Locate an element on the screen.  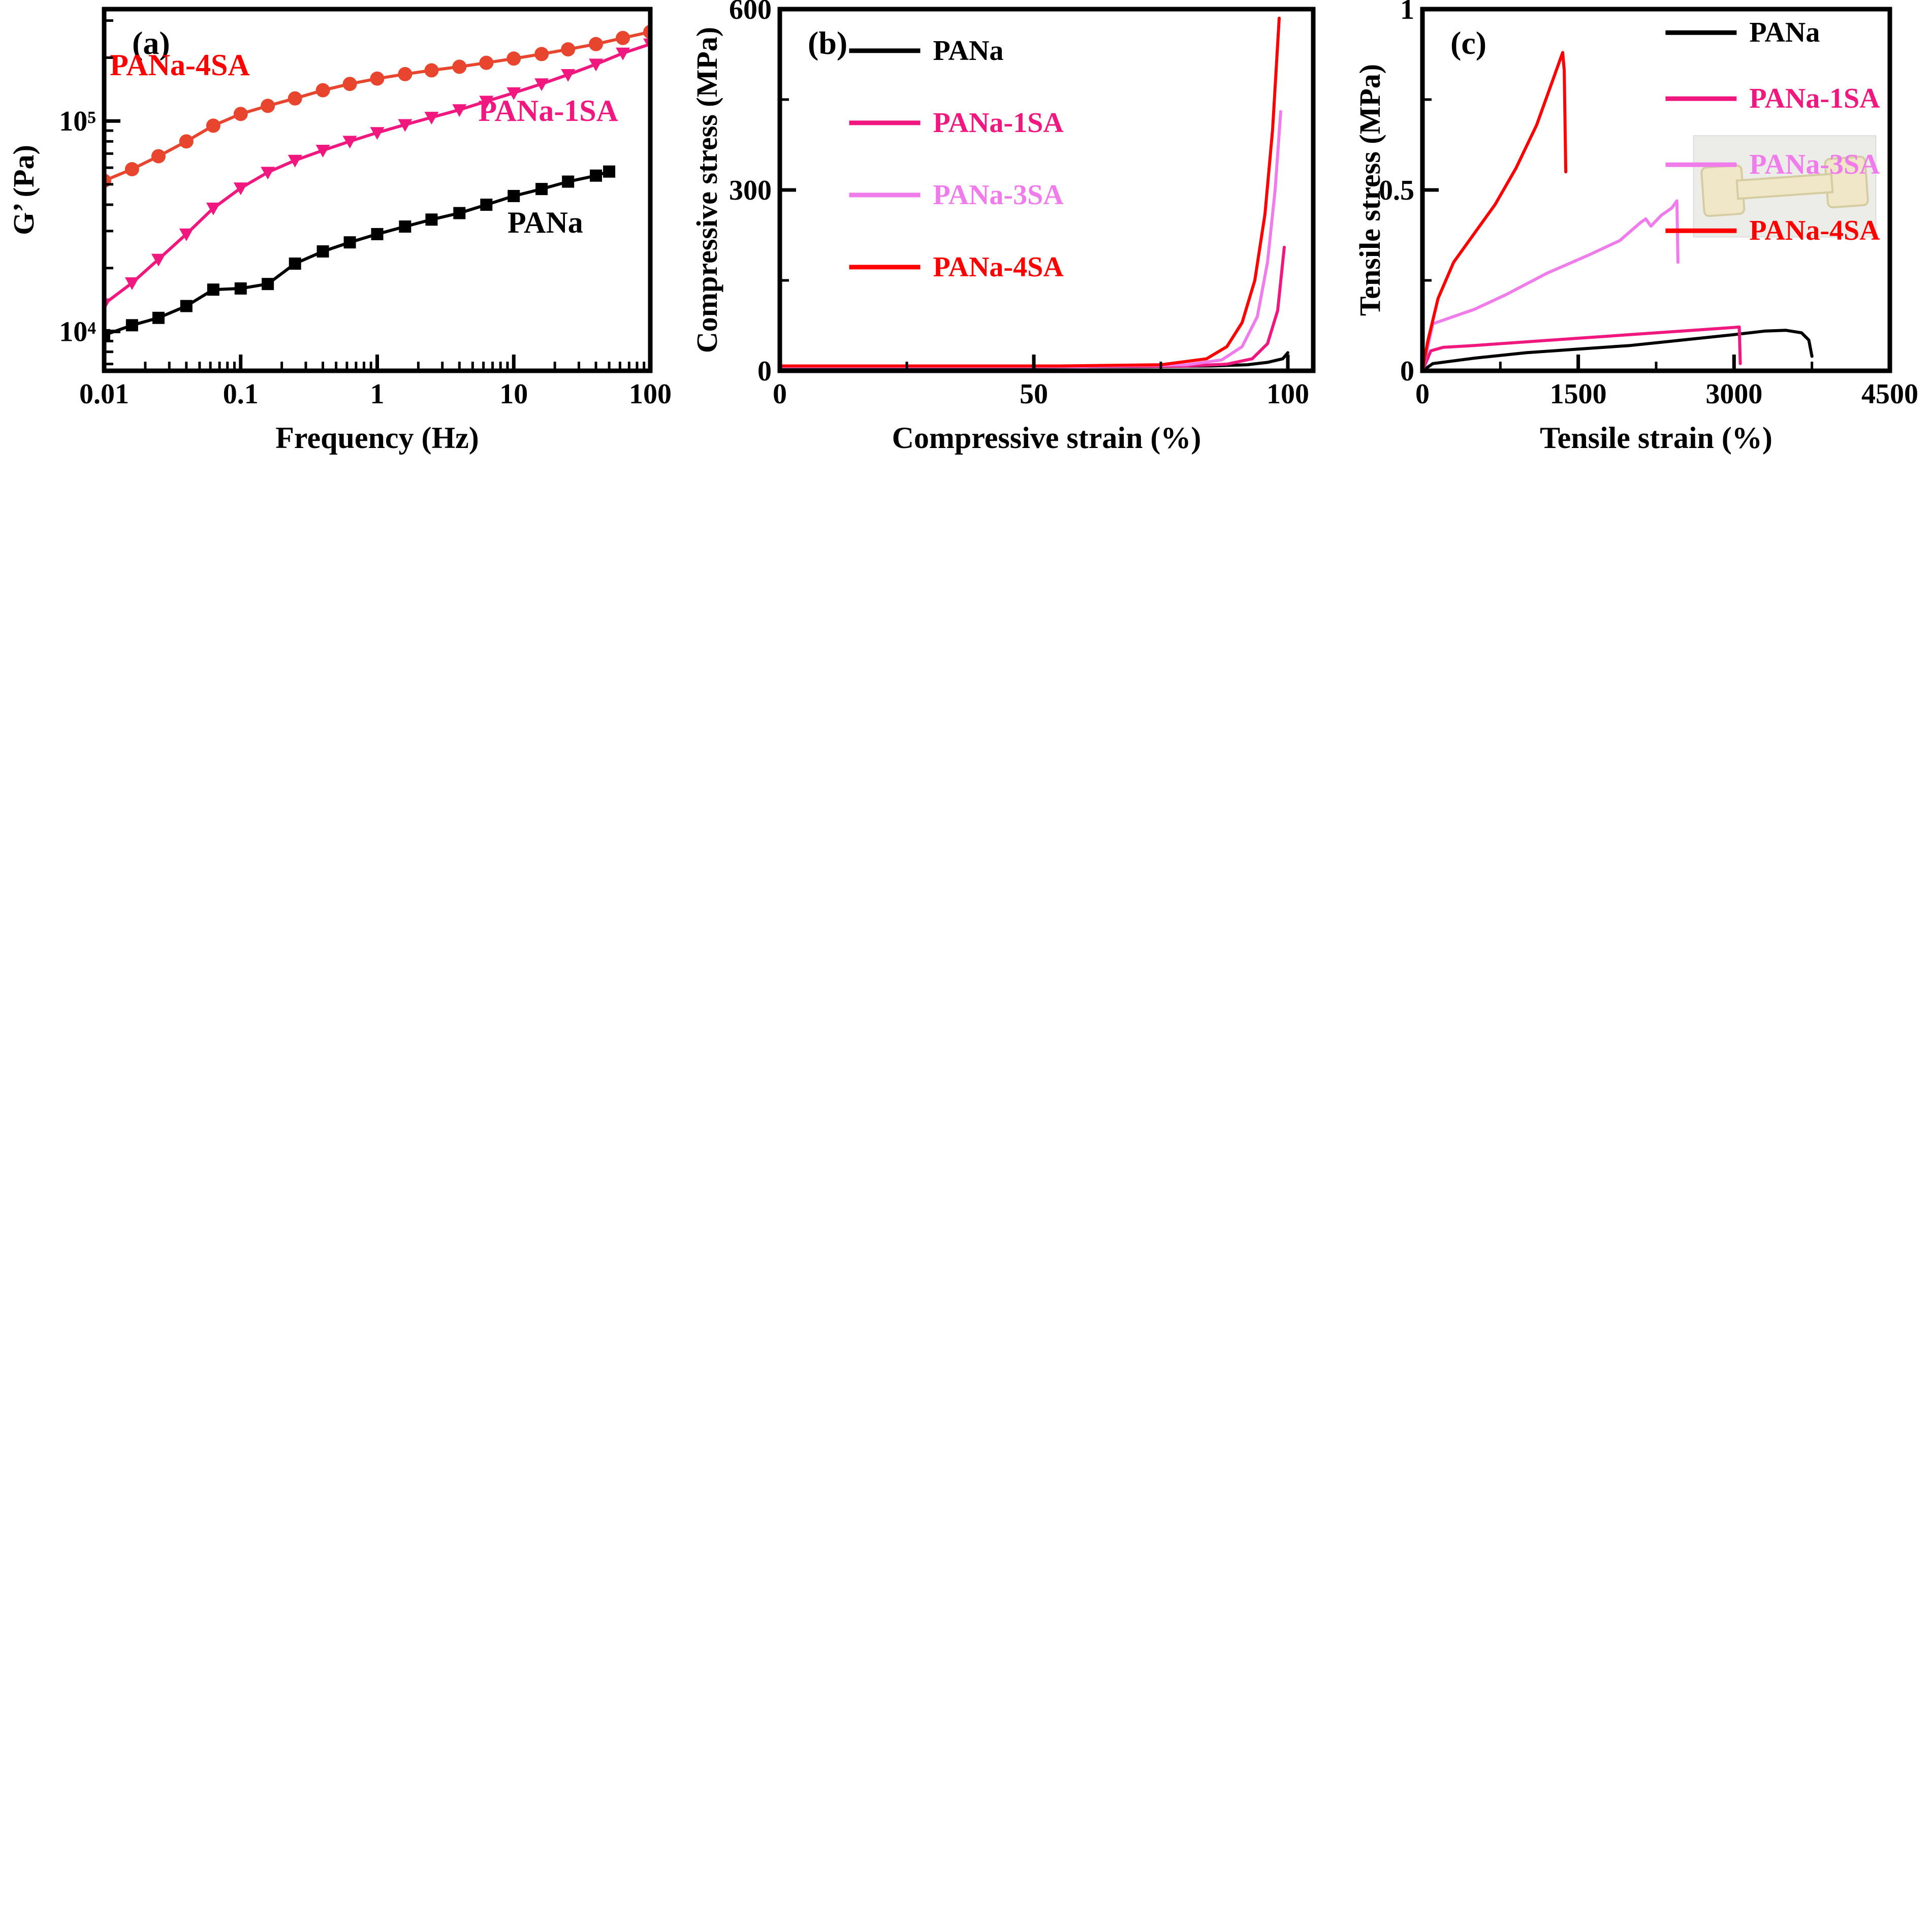
fracture-work-toughness-bars is located at coordinates (341, 1678).